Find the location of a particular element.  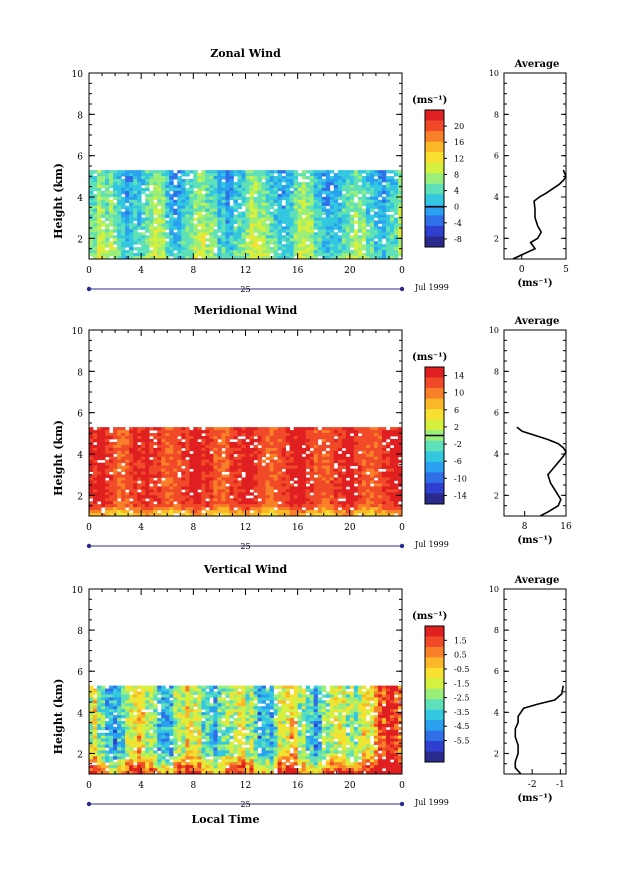

colorbar-swatch is located at coordinates (434, 221).